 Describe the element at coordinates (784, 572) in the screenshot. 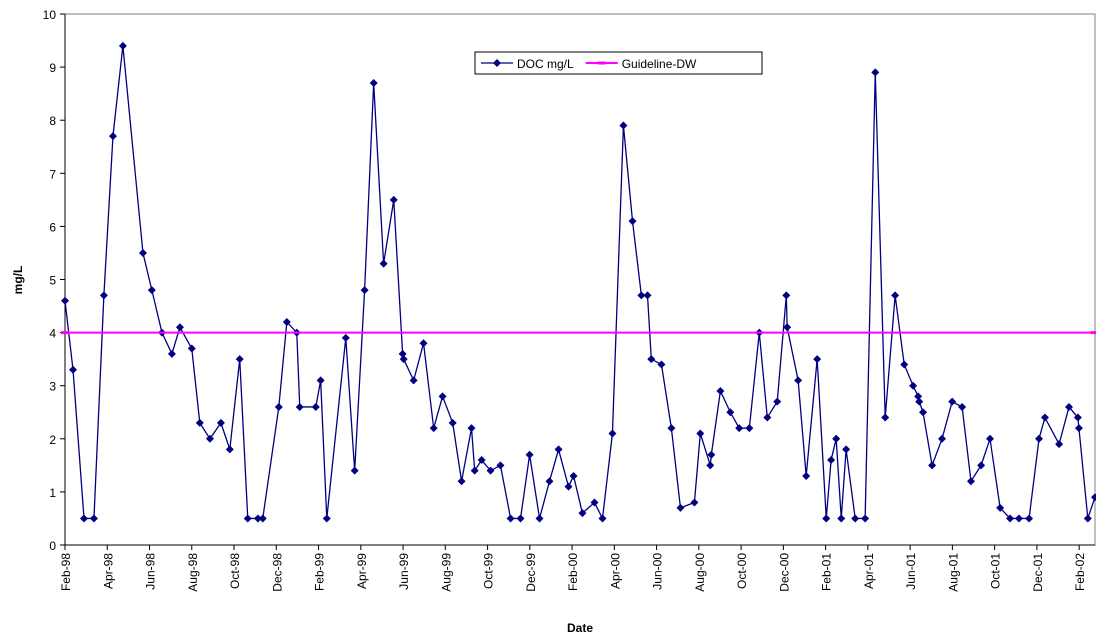

I see `x-tick-label: Dec-00` at that location.